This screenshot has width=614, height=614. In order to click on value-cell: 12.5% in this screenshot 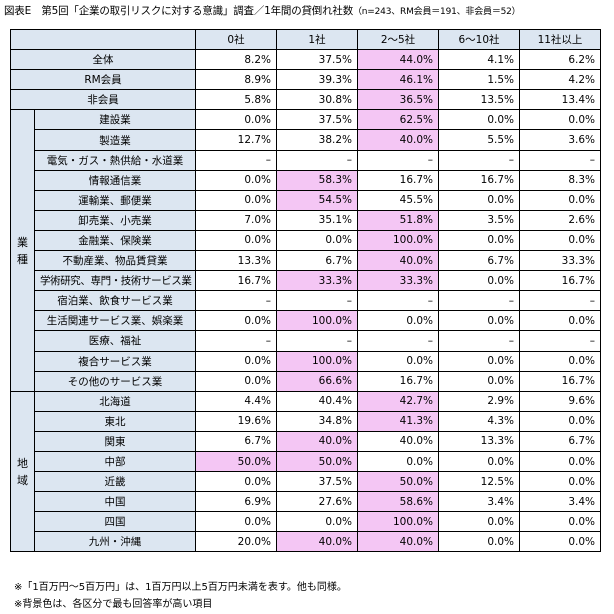, I will do `click(479, 482)`.